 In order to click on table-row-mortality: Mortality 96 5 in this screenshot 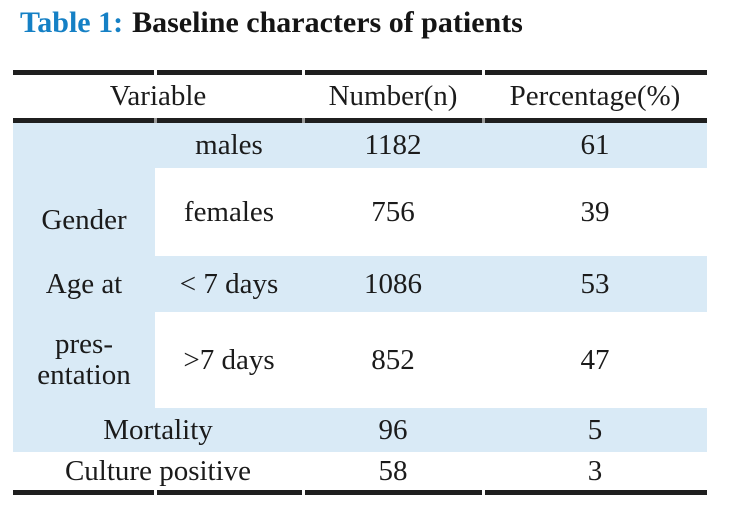, I will do `click(360, 430)`.